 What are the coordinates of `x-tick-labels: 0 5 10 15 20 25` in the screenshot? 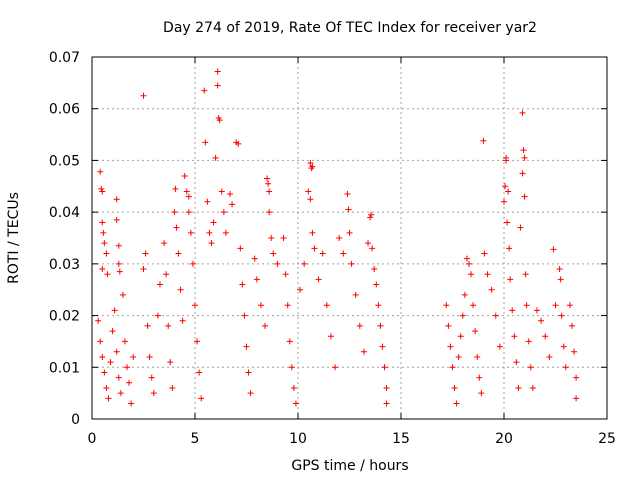 It's located at (352, 439).